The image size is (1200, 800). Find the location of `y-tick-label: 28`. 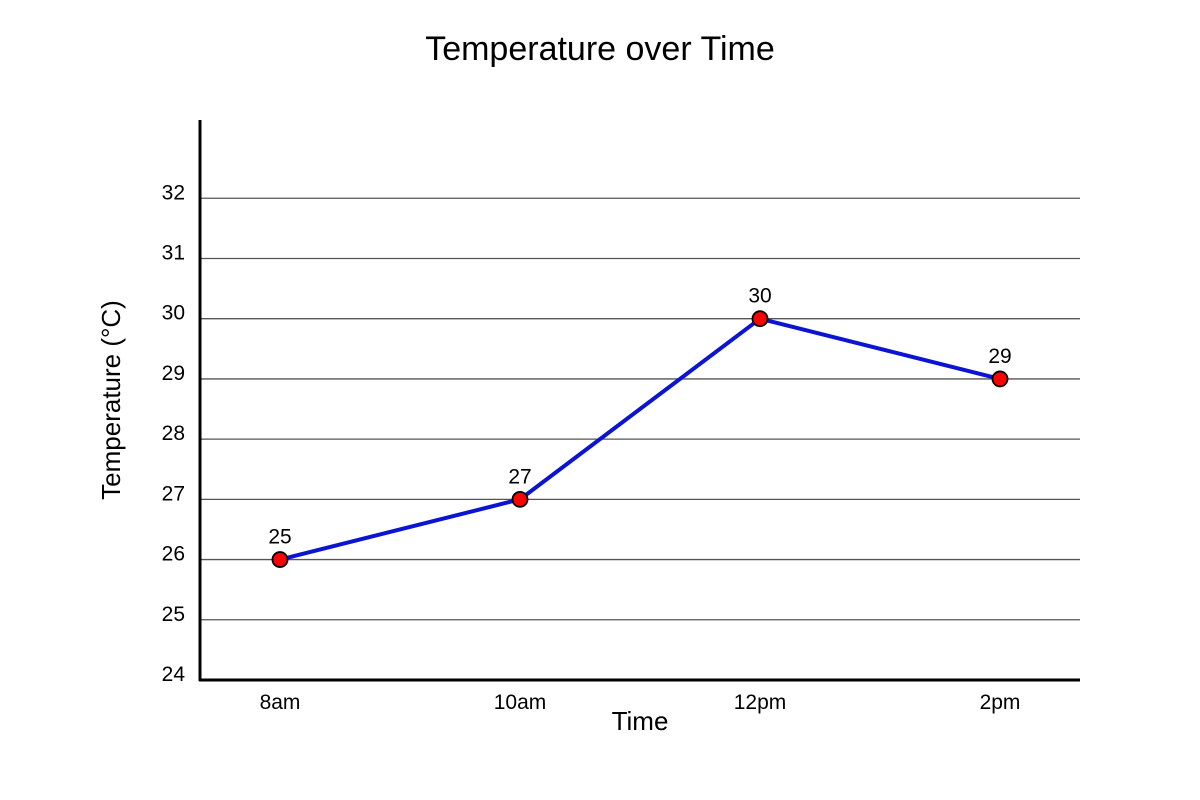

y-tick-label: 28 is located at coordinates (173, 433).